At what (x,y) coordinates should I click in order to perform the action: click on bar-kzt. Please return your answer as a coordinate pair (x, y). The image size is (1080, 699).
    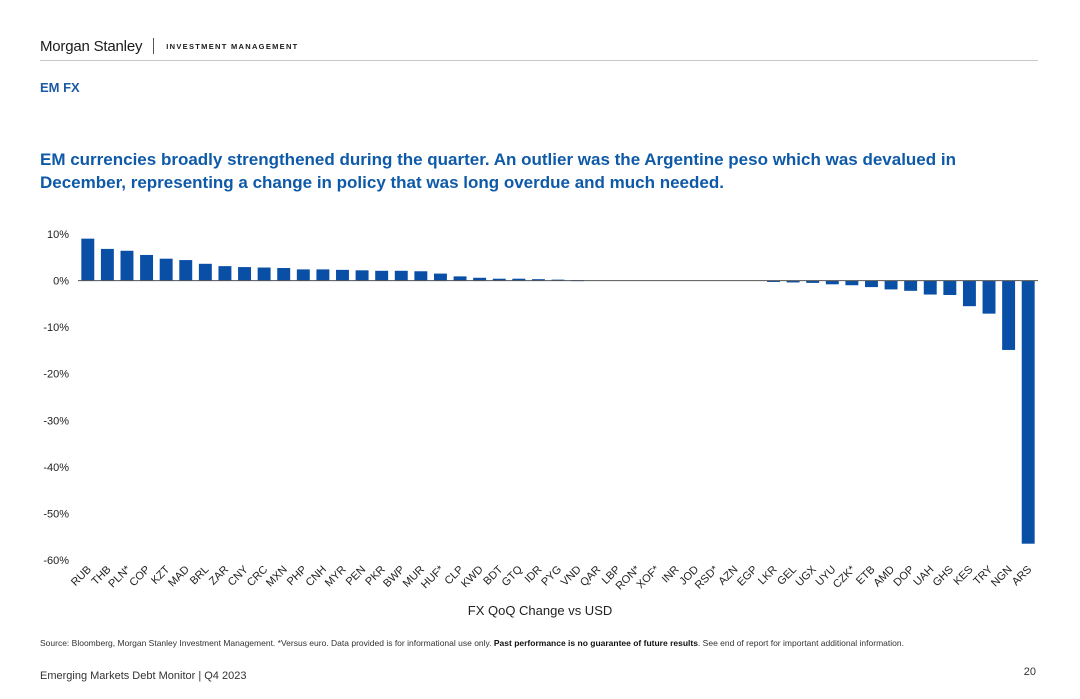
    Looking at the image, I should click on (166, 269).